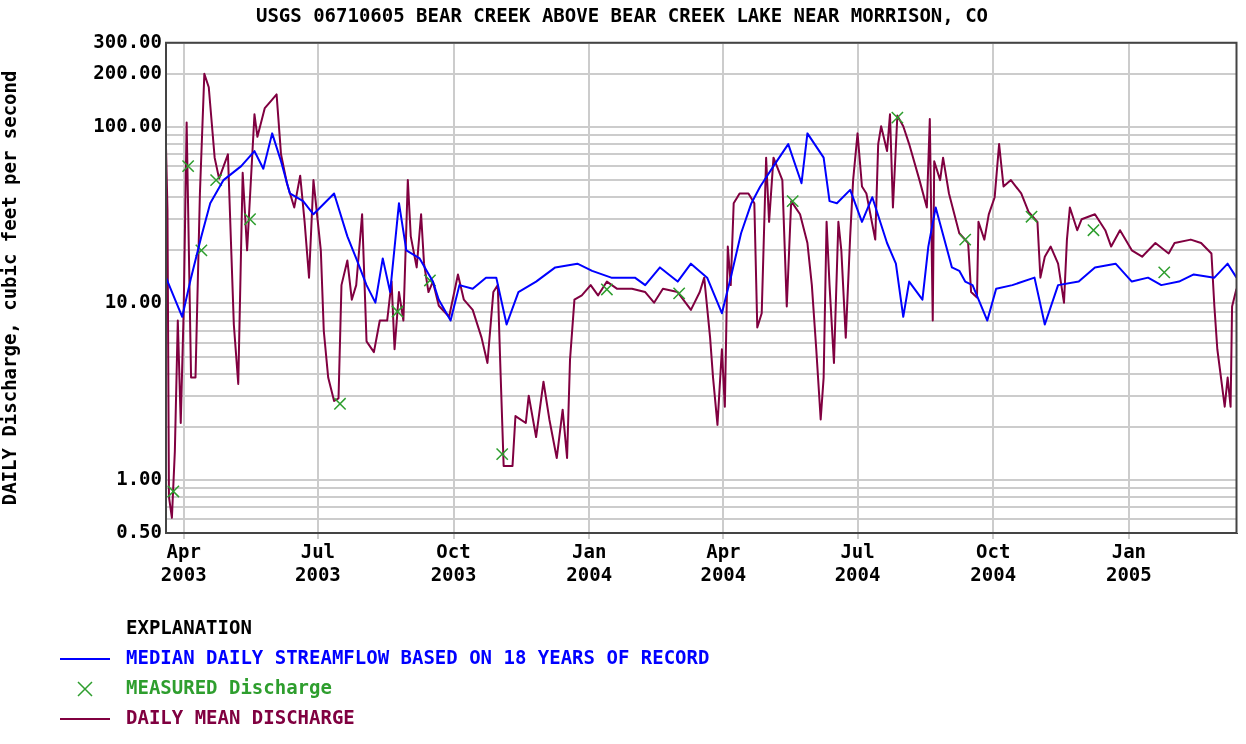  Describe the element at coordinates (240, 717) in the screenshot. I see `legend-label: DAILY MEAN DISCHARGE` at that location.